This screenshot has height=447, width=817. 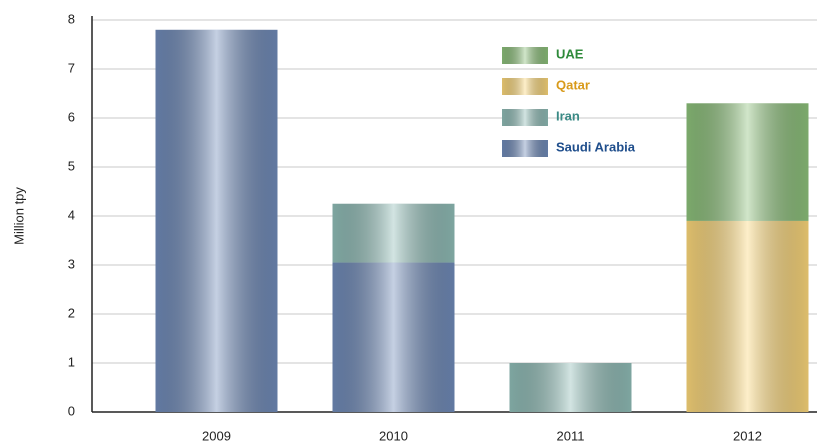 What do you see at coordinates (71, 361) in the screenshot?
I see `y-tick-label: 1` at bounding box center [71, 361].